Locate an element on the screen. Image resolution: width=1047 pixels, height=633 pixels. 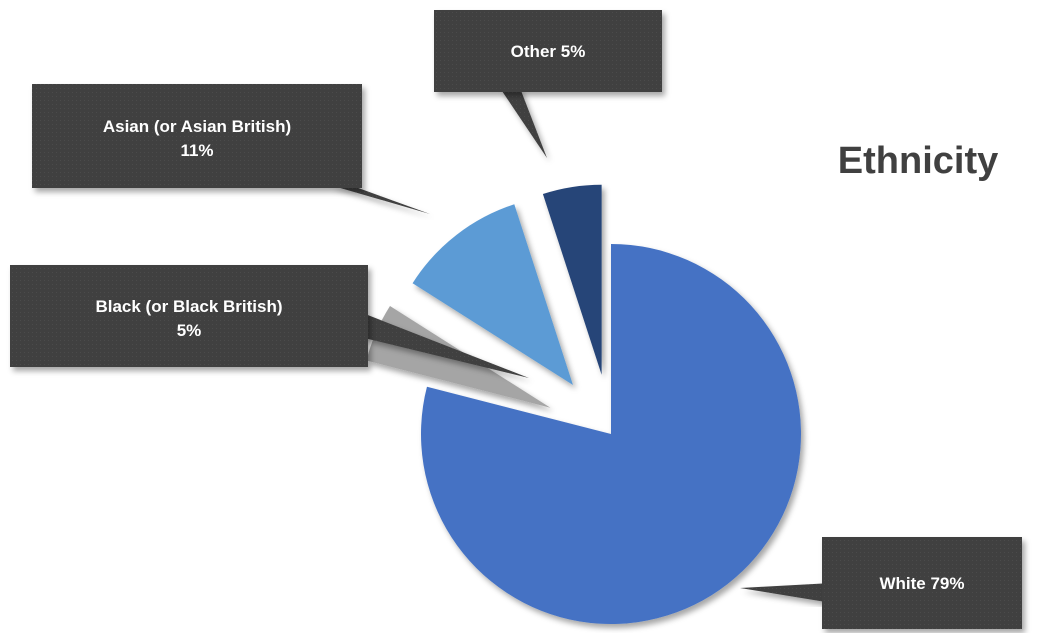
callout-white: White 79% is located at coordinates (881, 583).